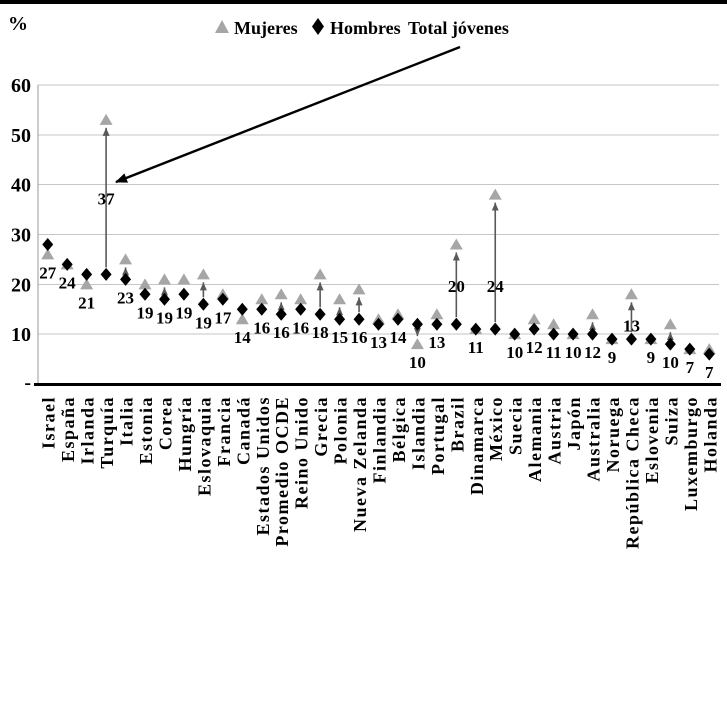  I want to click on y-tick-label: 20, so click(21, 285).